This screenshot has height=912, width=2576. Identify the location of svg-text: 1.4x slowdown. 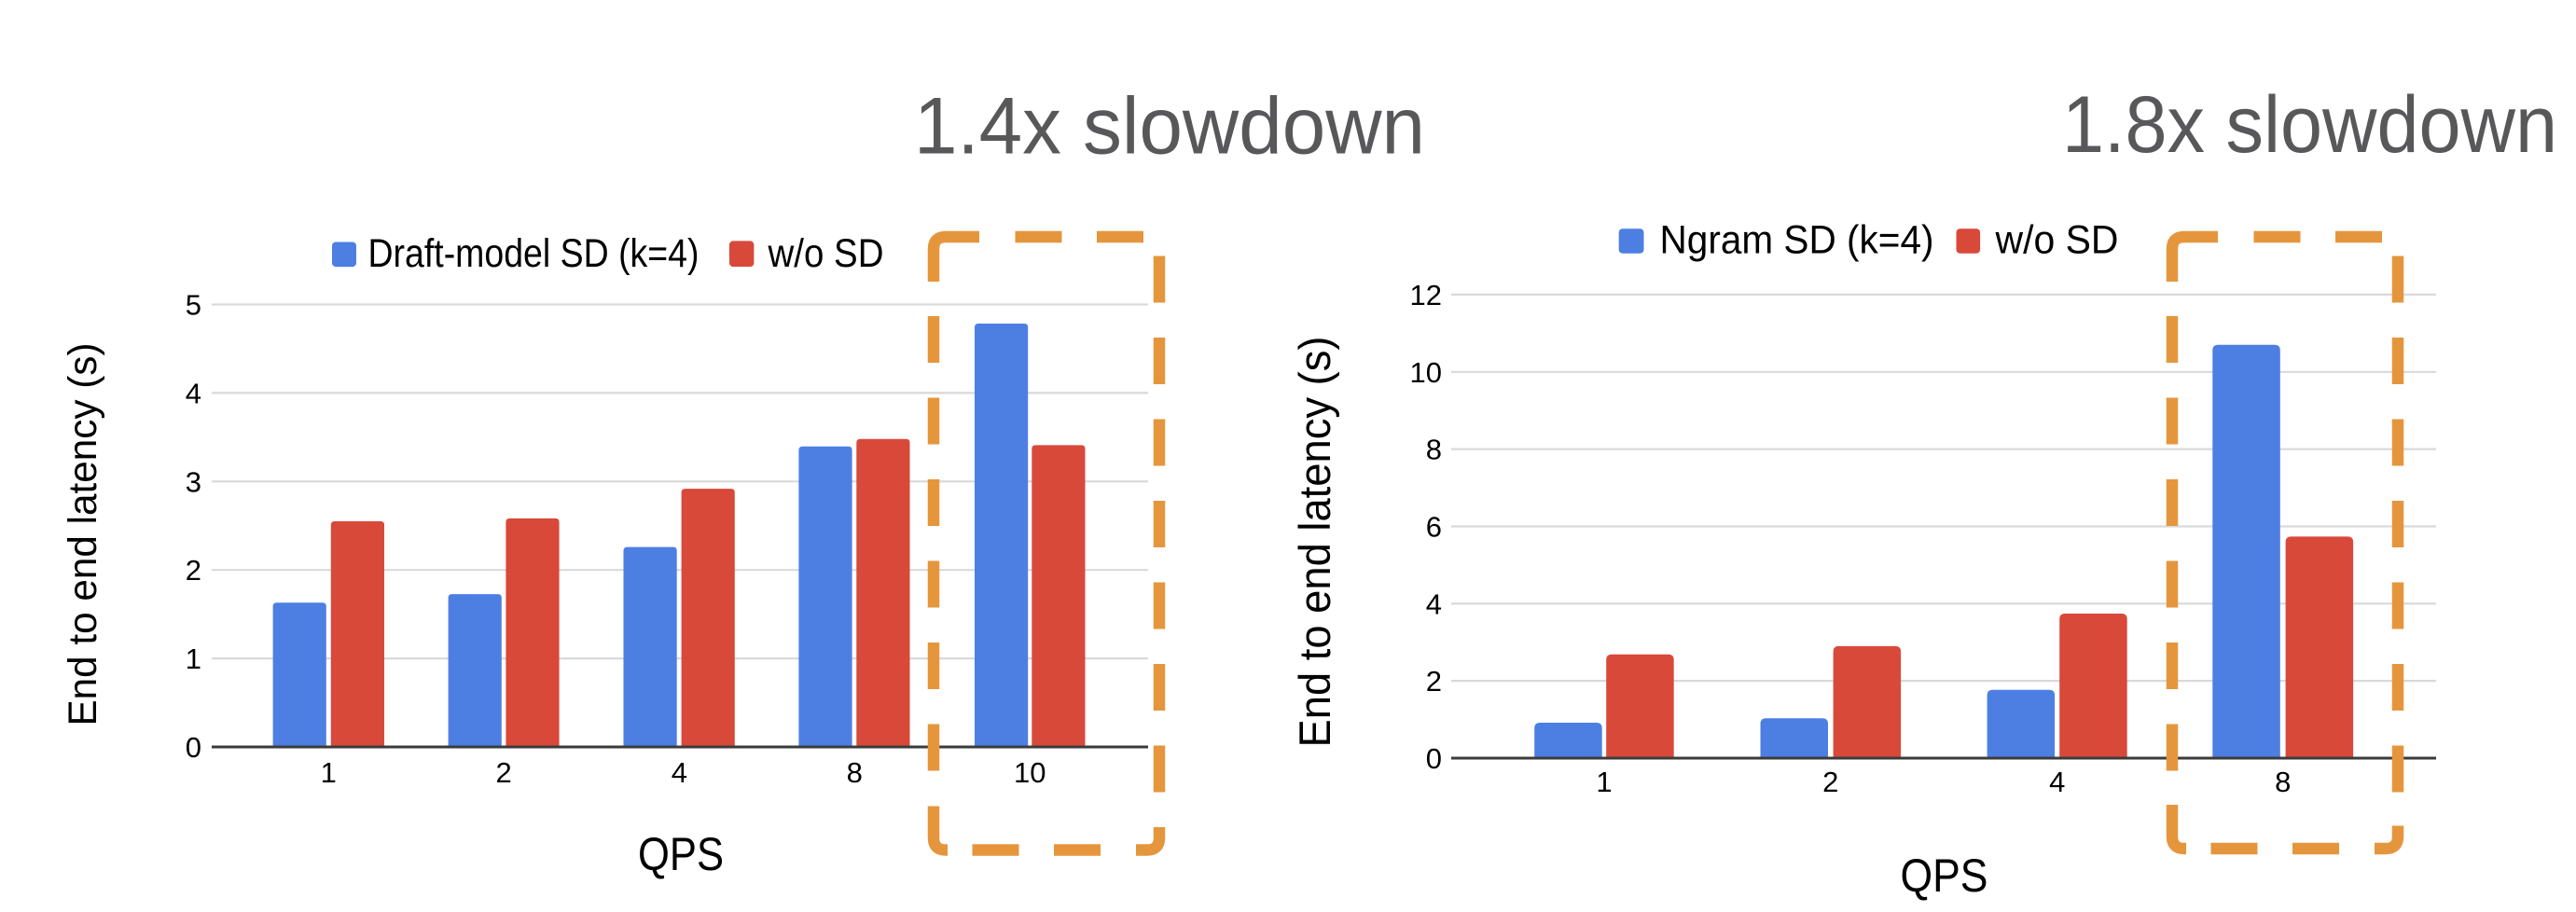
(1169, 127).